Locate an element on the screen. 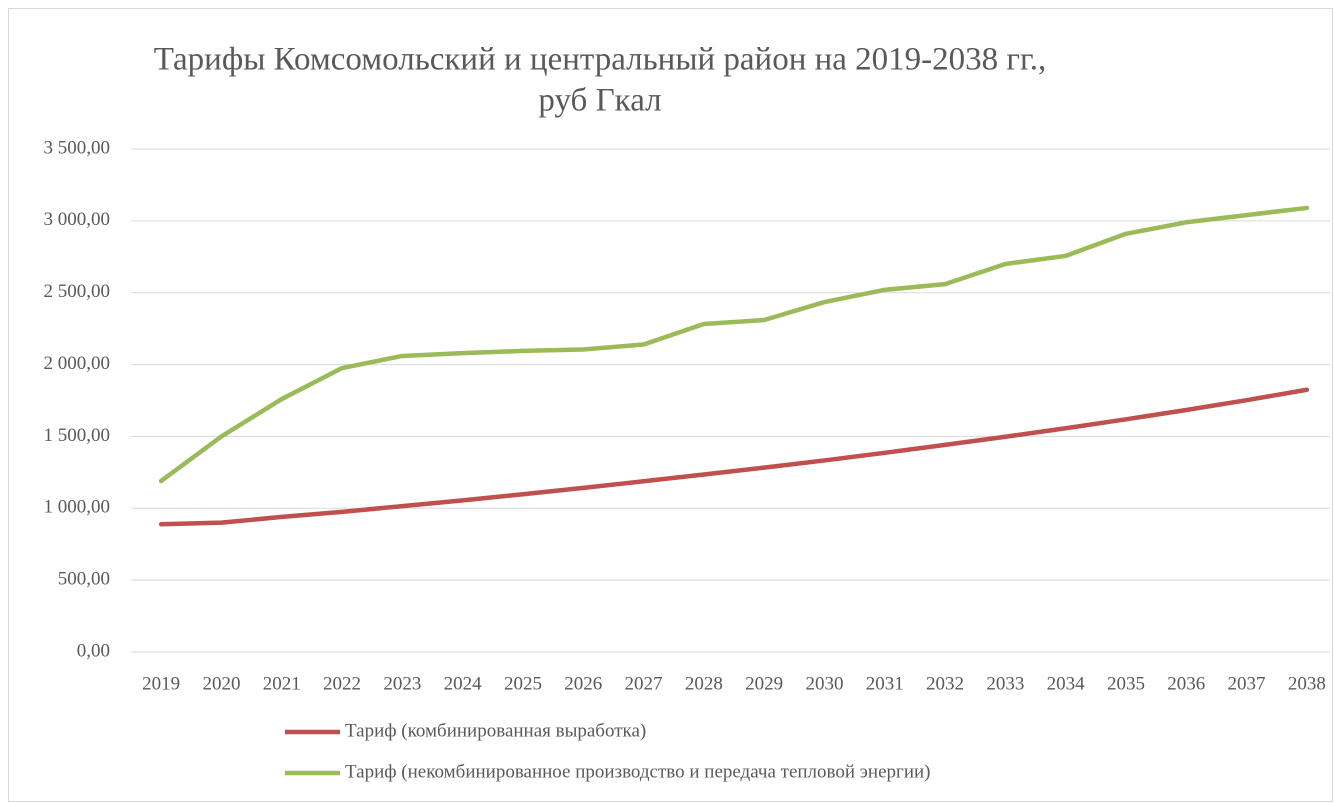  x-tick-label: 2023 is located at coordinates (402, 683).